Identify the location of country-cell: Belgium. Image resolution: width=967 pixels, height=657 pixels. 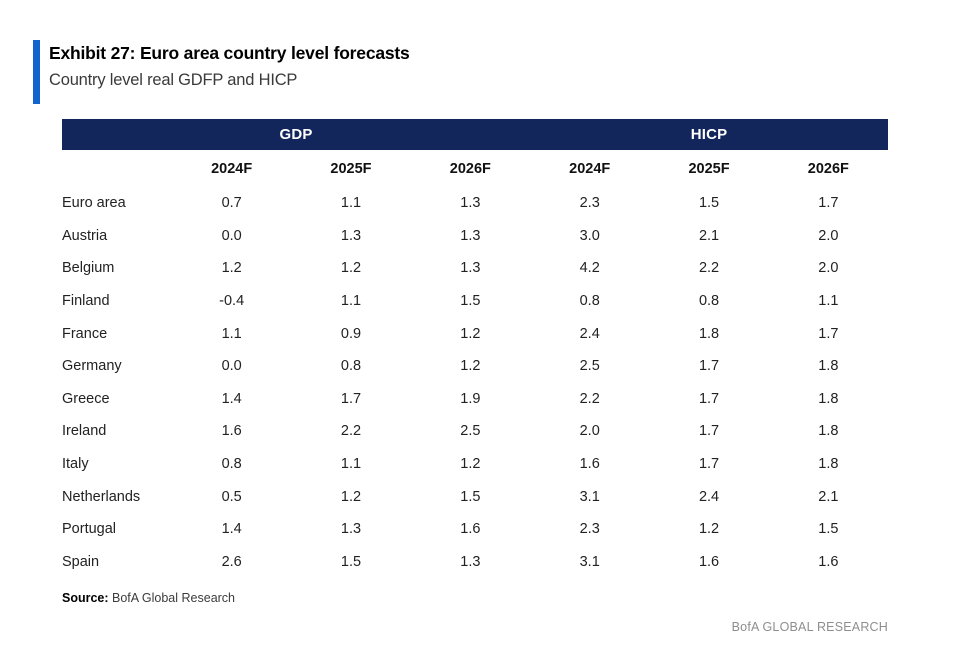
(88, 268).